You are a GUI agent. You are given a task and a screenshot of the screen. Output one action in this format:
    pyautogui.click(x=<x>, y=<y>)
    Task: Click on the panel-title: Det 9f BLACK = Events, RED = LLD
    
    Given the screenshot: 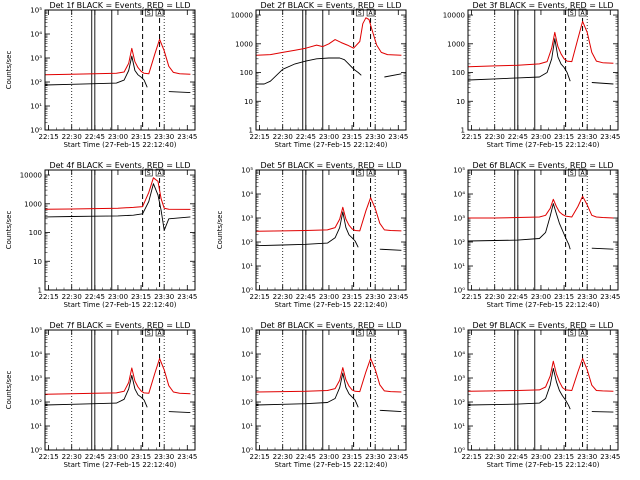 What is the action you would take?
    pyautogui.click(x=542, y=325)
    